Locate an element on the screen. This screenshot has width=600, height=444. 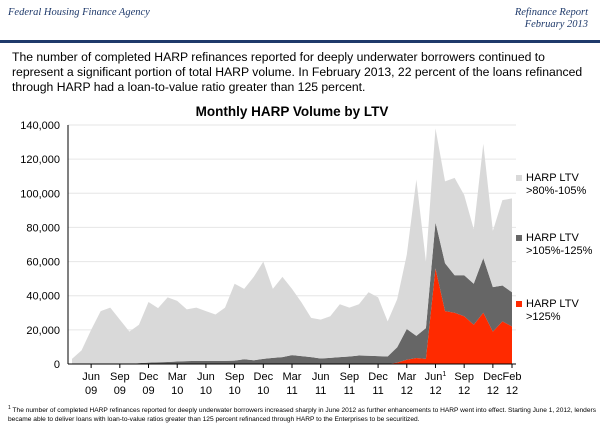
legend-label: >105%-125% is located at coordinates (559, 251).